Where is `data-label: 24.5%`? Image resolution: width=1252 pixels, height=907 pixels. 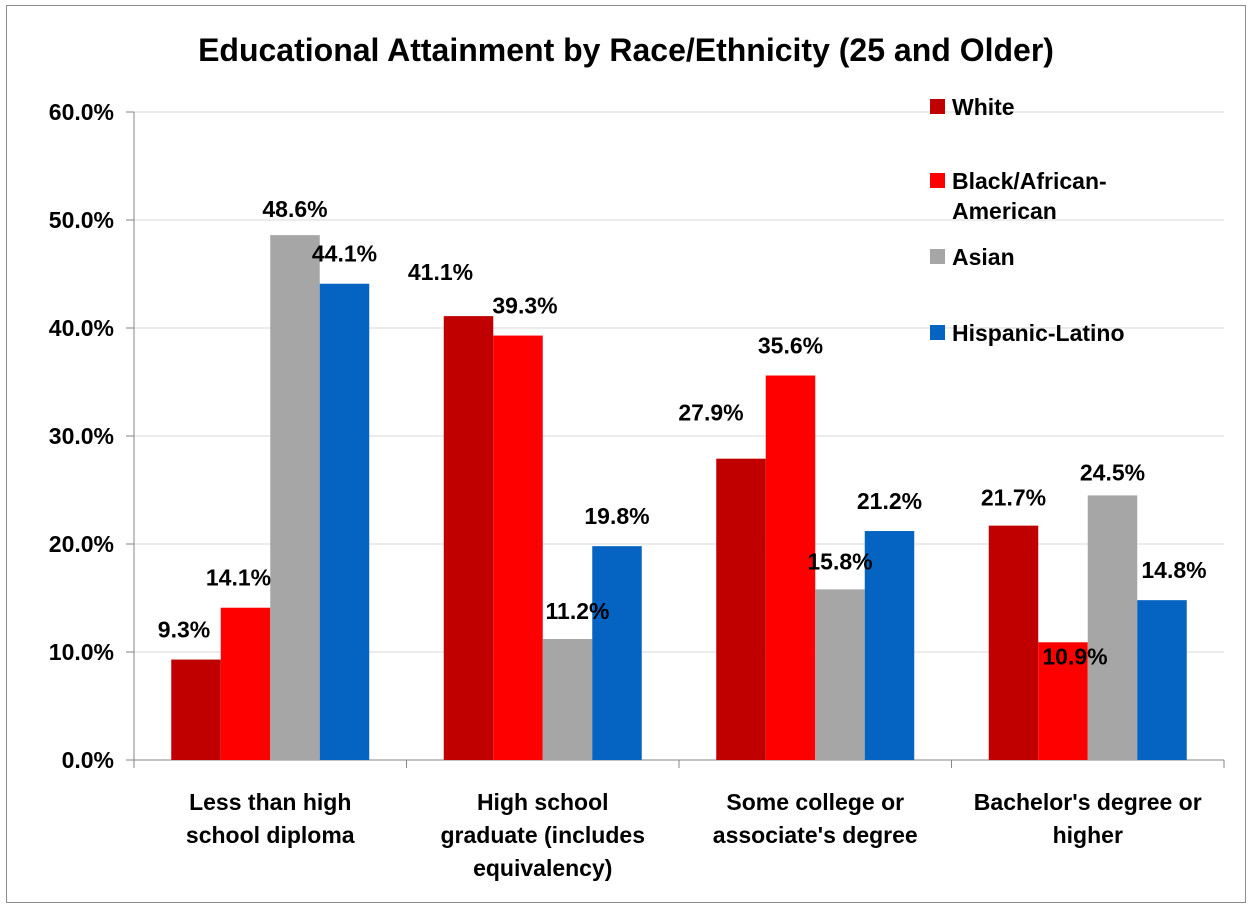 data-label: 24.5% is located at coordinates (1112, 472).